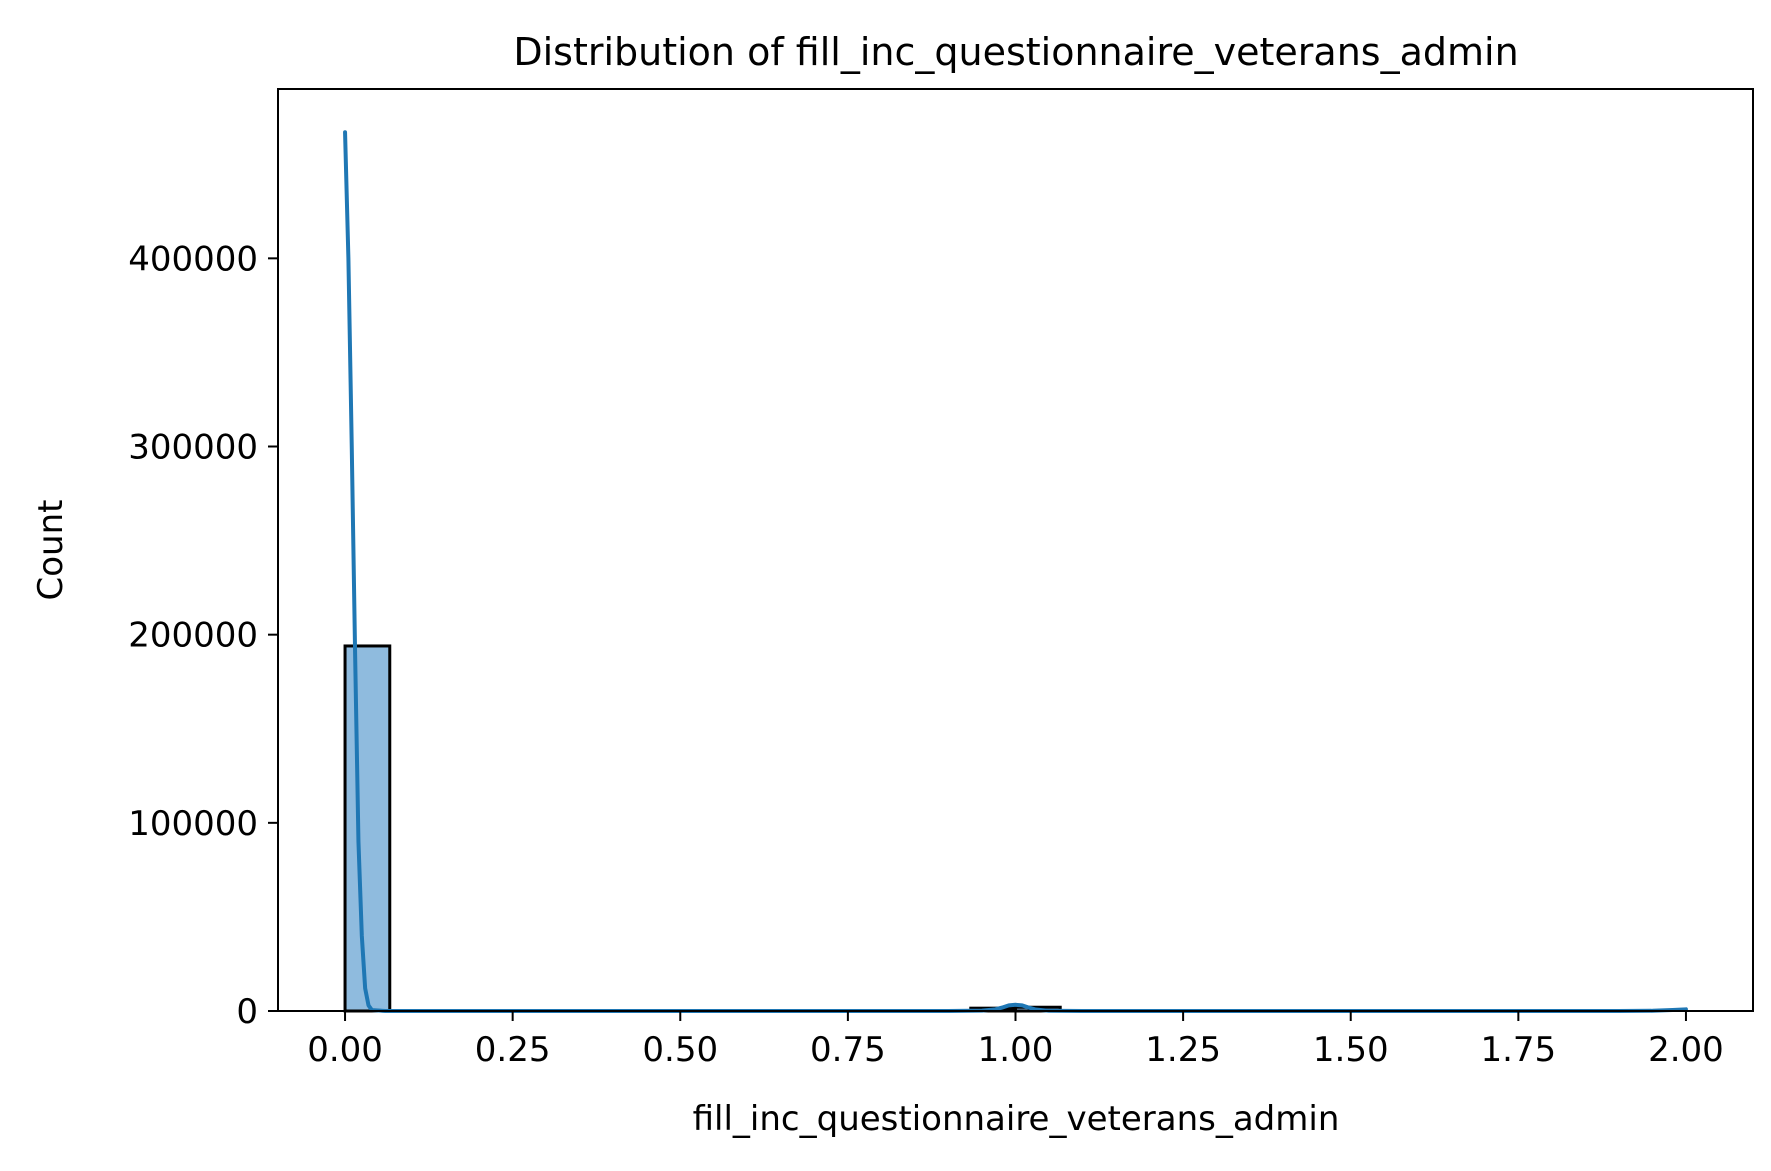  What do you see at coordinates (1016, 1119) in the screenshot?
I see `x-axis-label: fill_inc_questionnaire_veterans_admin` at bounding box center [1016, 1119].